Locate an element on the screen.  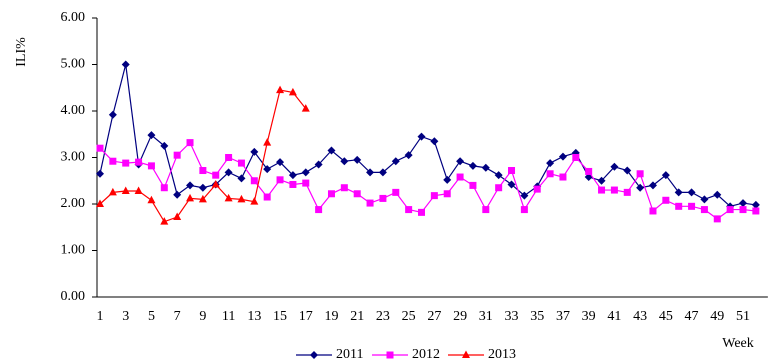
y-tick-label: 2.00 is located at coordinates (73, 203).